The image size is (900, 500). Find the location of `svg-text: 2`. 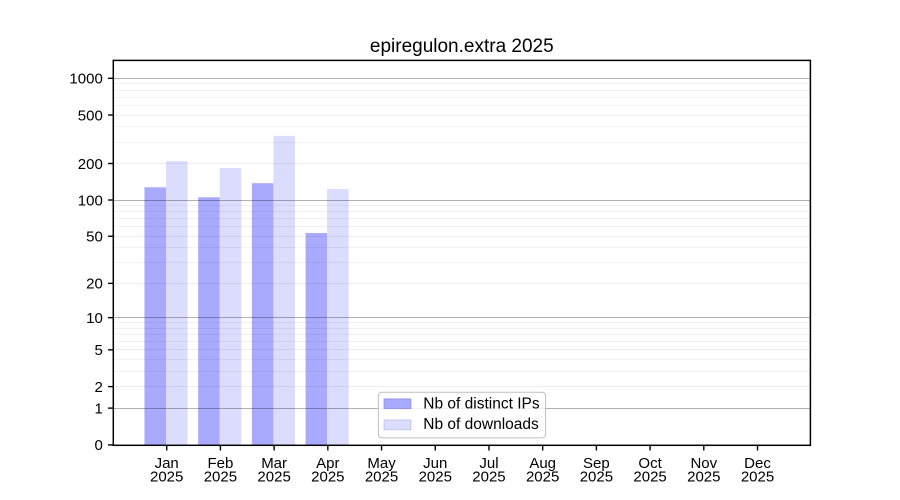

svg-text: 2 is located at coordinates (98, 387).